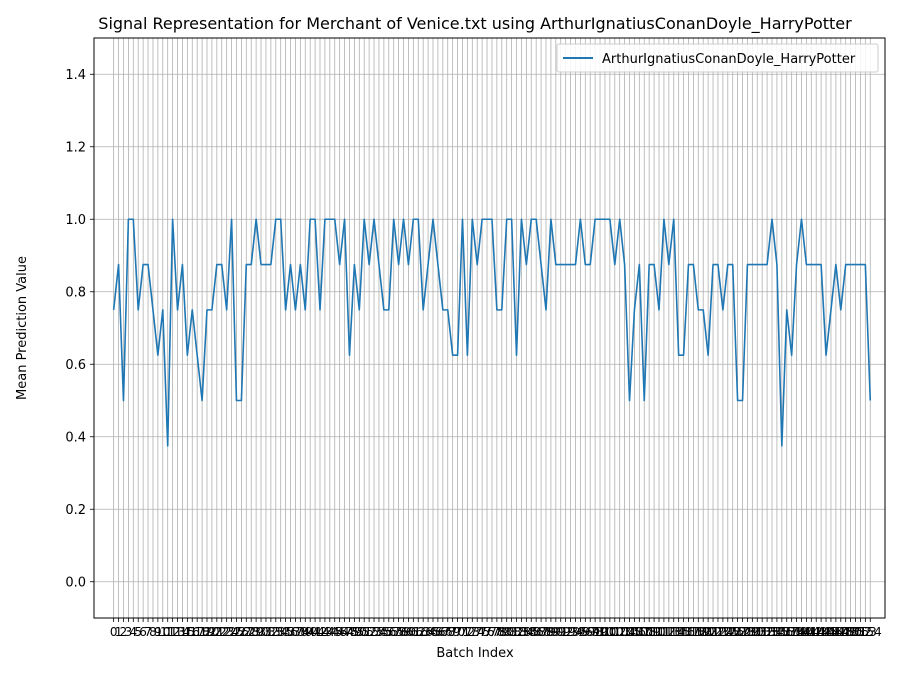 The height and width of the screenshot is (675, 900). I want to click on x-tick-label: 125, so click(727, 632).